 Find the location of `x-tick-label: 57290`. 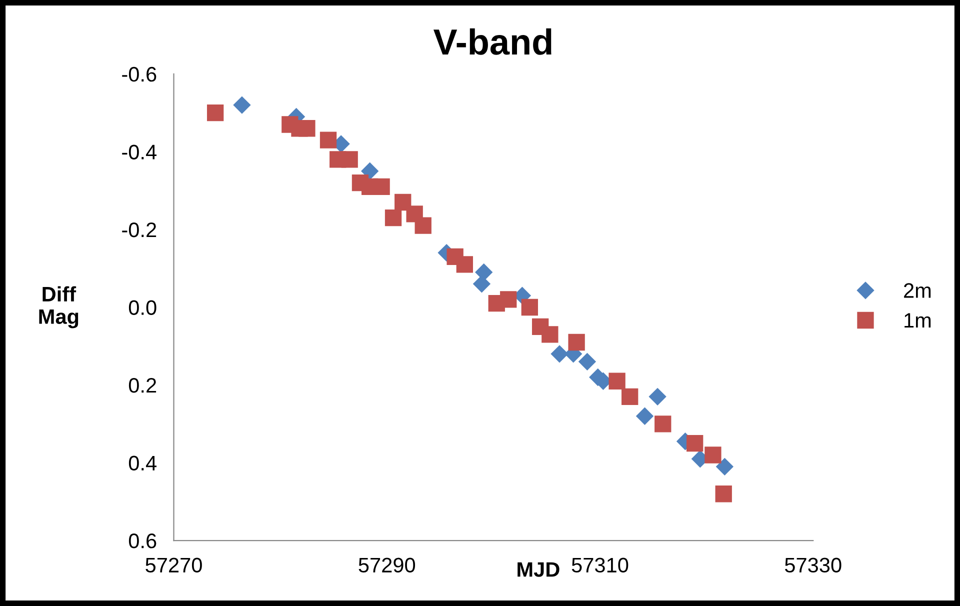

x-tick-label: 57290 is located at coordinates (387, 565).